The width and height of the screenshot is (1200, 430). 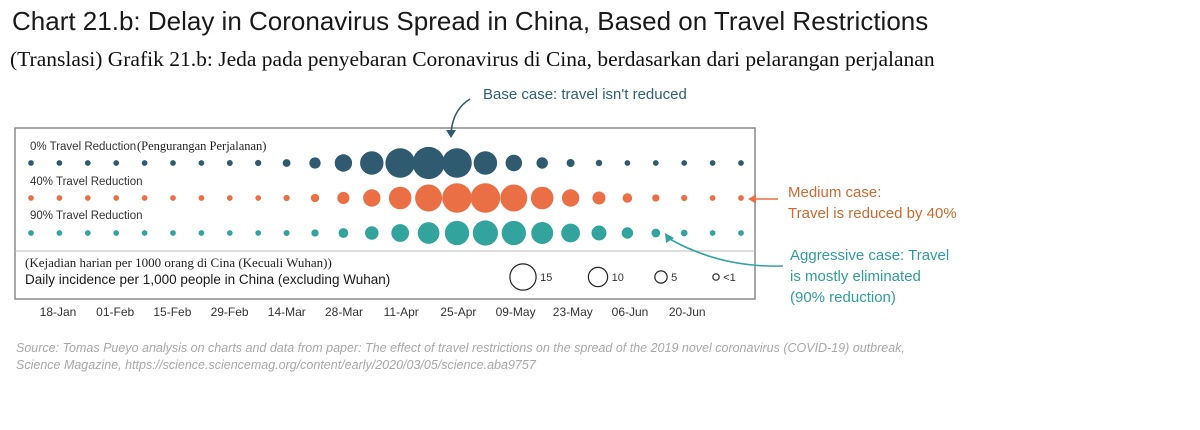 I want to click on x-tick-label: 09-May, so click(x=516, y=312).